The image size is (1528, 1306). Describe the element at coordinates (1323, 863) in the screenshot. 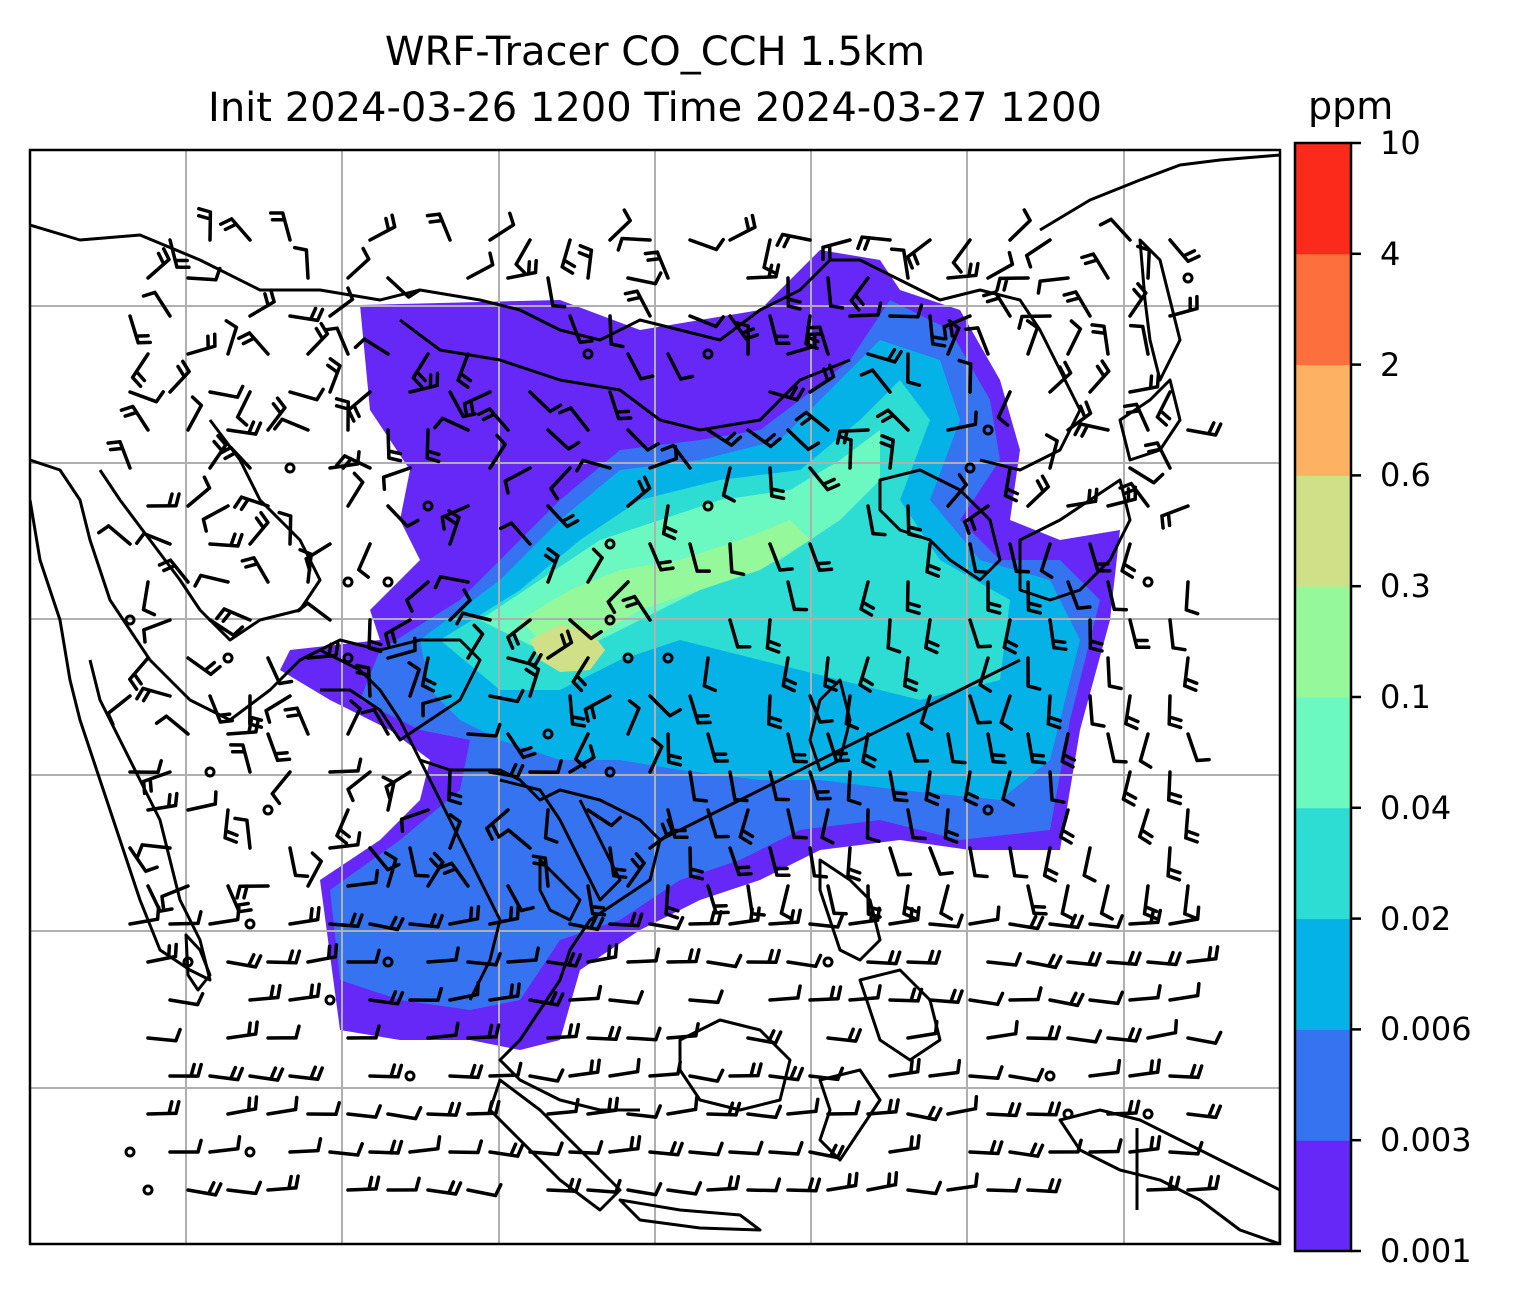

I see `colorbar-band` at that location.